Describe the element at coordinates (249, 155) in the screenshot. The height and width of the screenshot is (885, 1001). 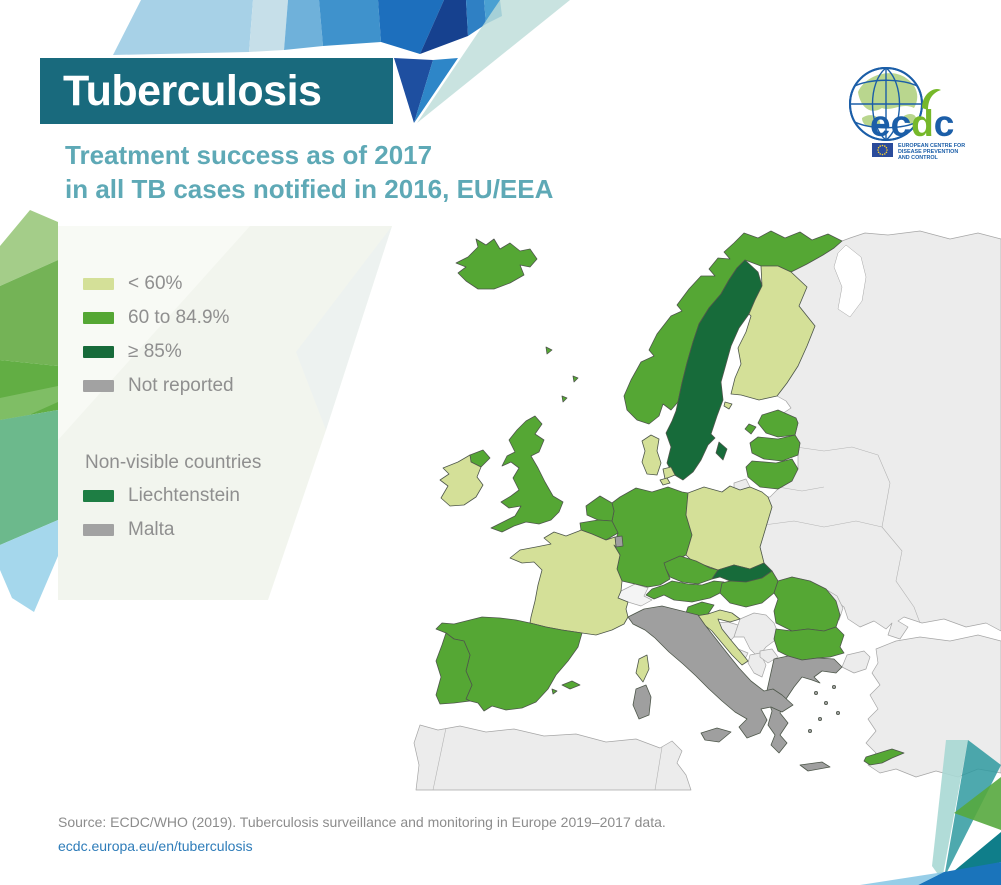
I see `subtitle-line-1: Treatment success as of 2017` at that location.